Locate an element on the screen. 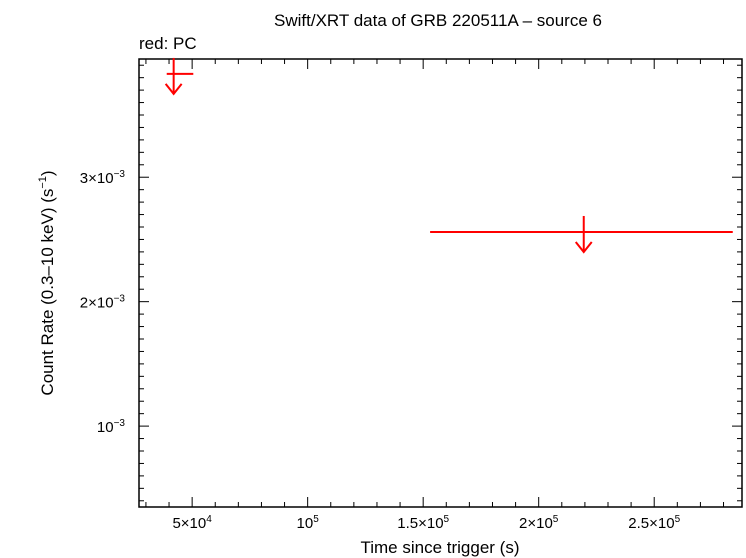  y-axis-label: Count Rate (0.3–10 keV) (s−1) is located at coordinates (47, 282).